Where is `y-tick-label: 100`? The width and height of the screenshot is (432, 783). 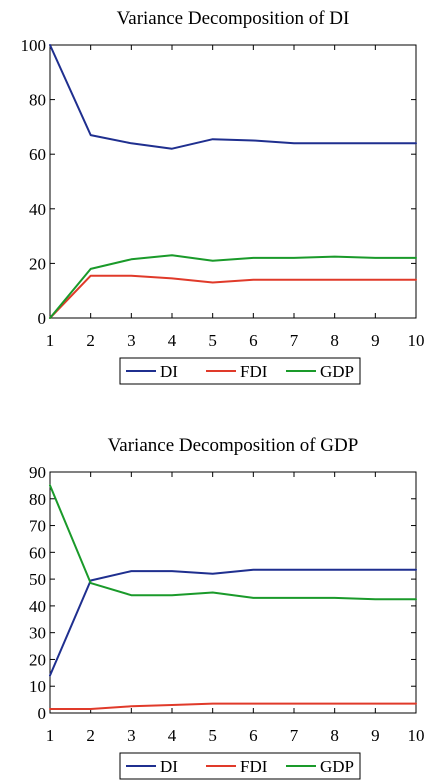
y-tick-label: 100 is located at coordinates (34, 45).